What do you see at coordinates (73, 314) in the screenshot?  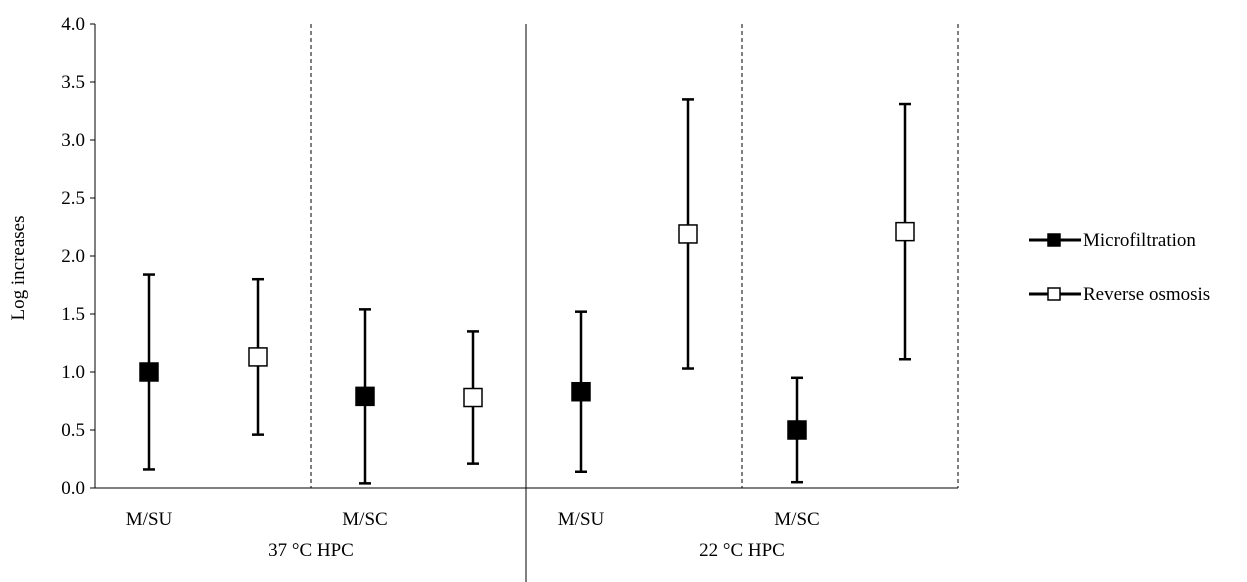 I see `y-tick-label: 1.5` at bounding box center [73, 314].